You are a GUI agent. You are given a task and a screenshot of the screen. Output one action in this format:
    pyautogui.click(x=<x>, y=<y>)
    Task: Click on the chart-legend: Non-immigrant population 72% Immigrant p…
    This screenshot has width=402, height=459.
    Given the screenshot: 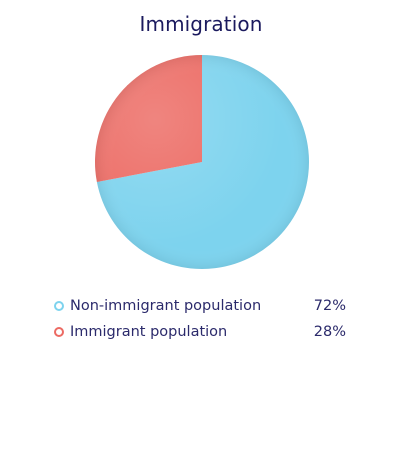 What is the action you would take?
    pyautogui.click(x=204, y=322)
    